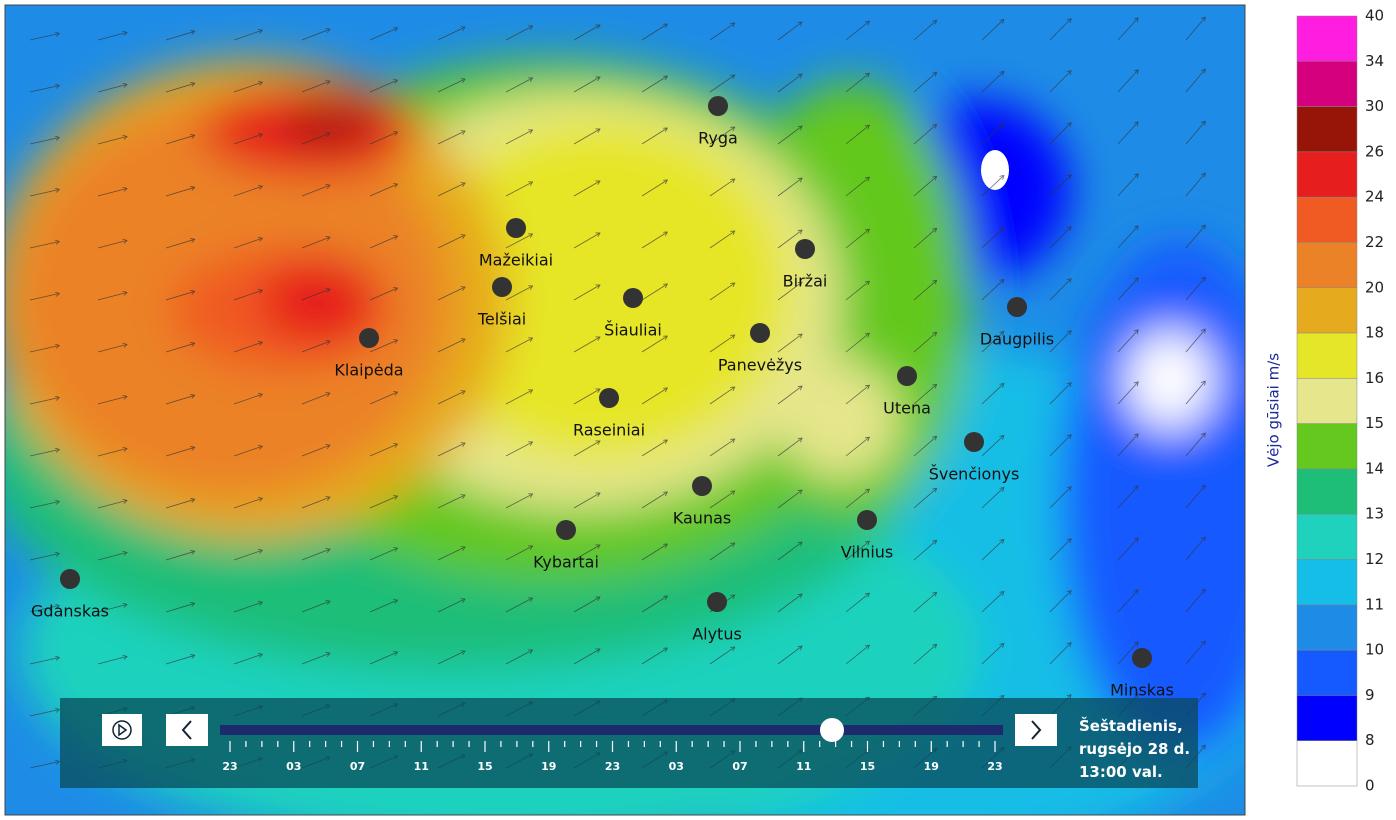 The image size is (1396, 820). I want to click on city-label: Gdanskas, so click(70, 611).